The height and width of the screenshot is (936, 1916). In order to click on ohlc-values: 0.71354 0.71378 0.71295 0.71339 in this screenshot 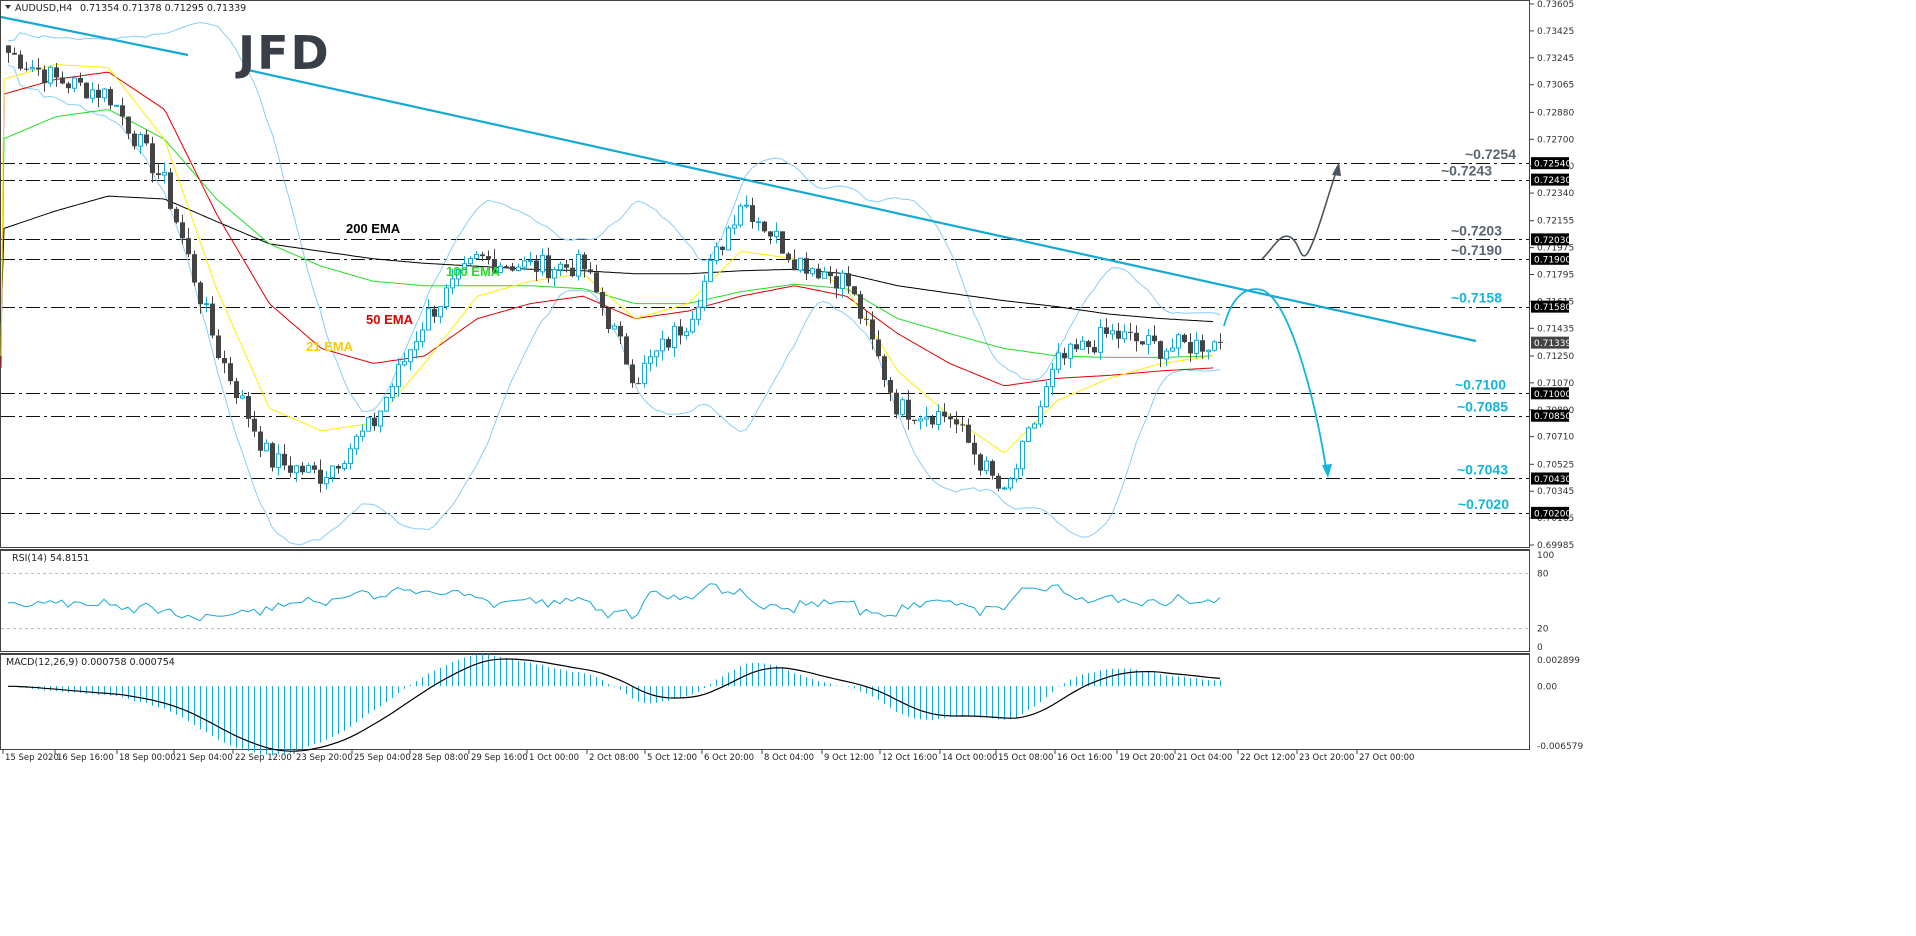, I will do `click(163, 8)`.